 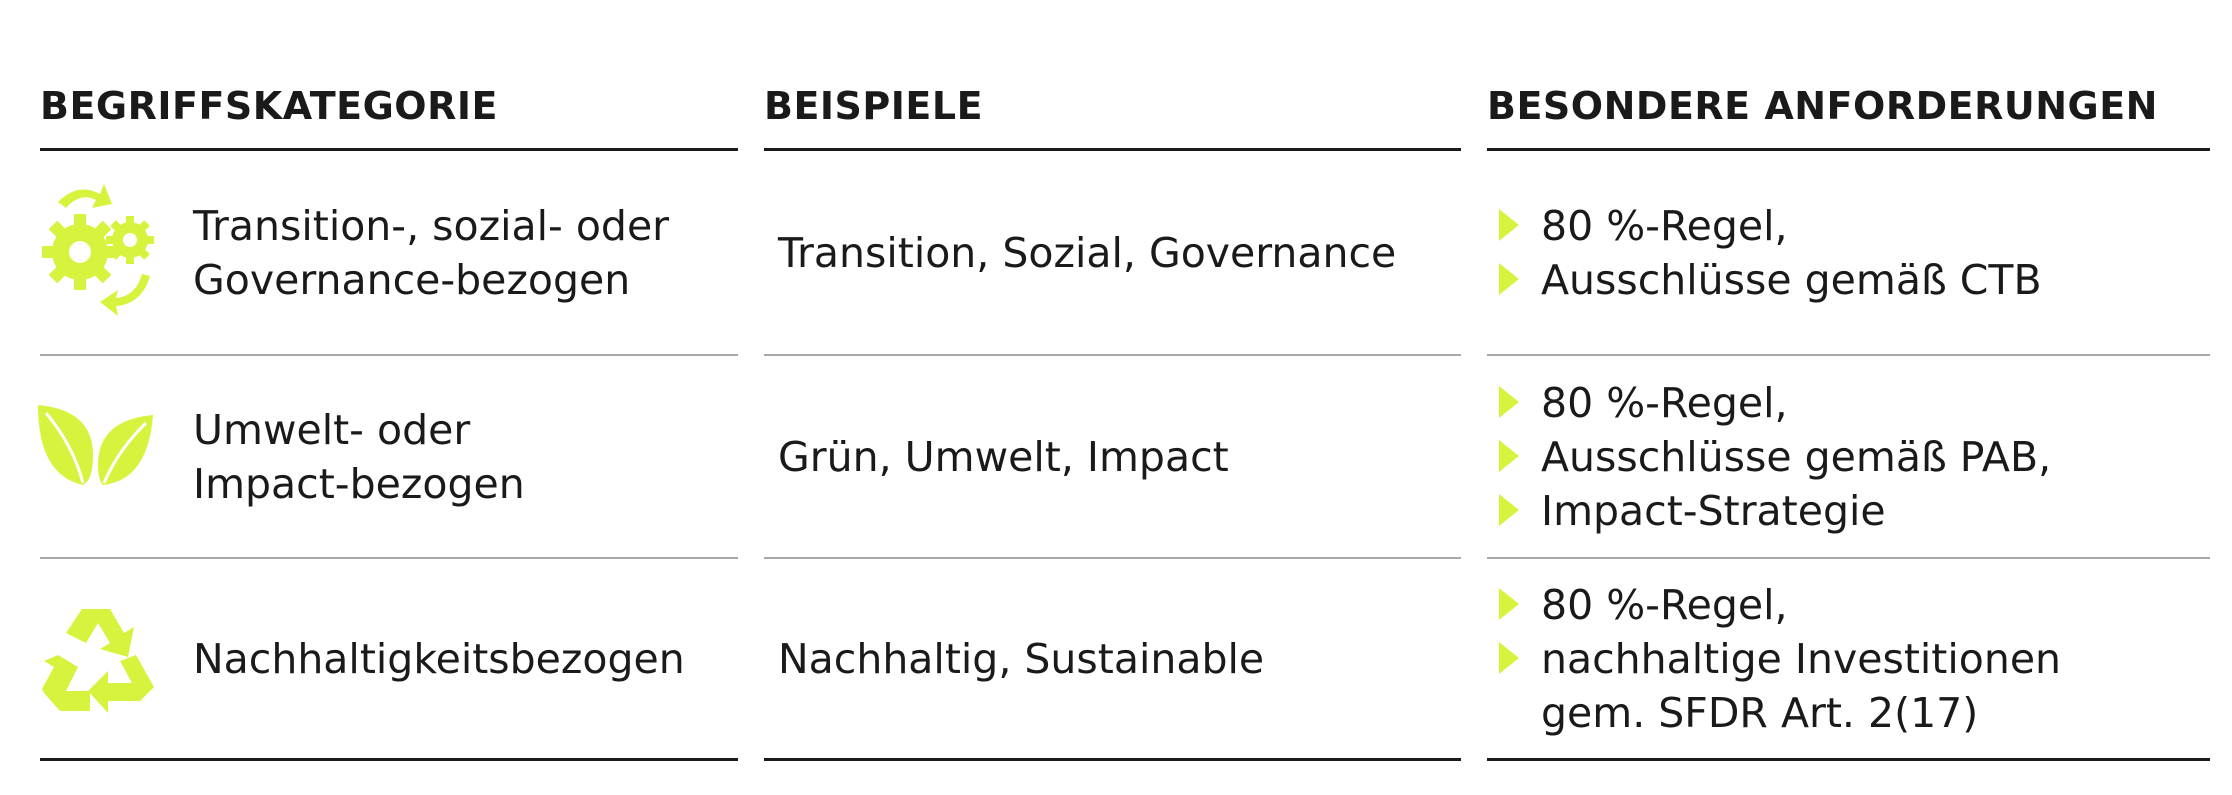 What do you see at coordinates (98, 250) in the screenshot?
I see `gears-icon` at bounding box center [98, 250].